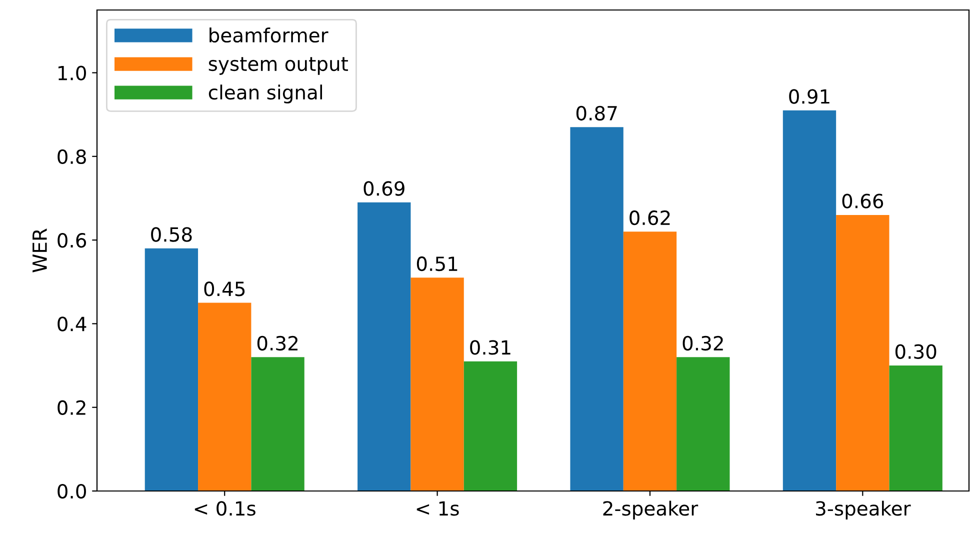 This screenshot has height=551, width=971. Describe the element at coordinates (72, 240) in the screenshot. I see `y-tick-label: 0.6` at that location.